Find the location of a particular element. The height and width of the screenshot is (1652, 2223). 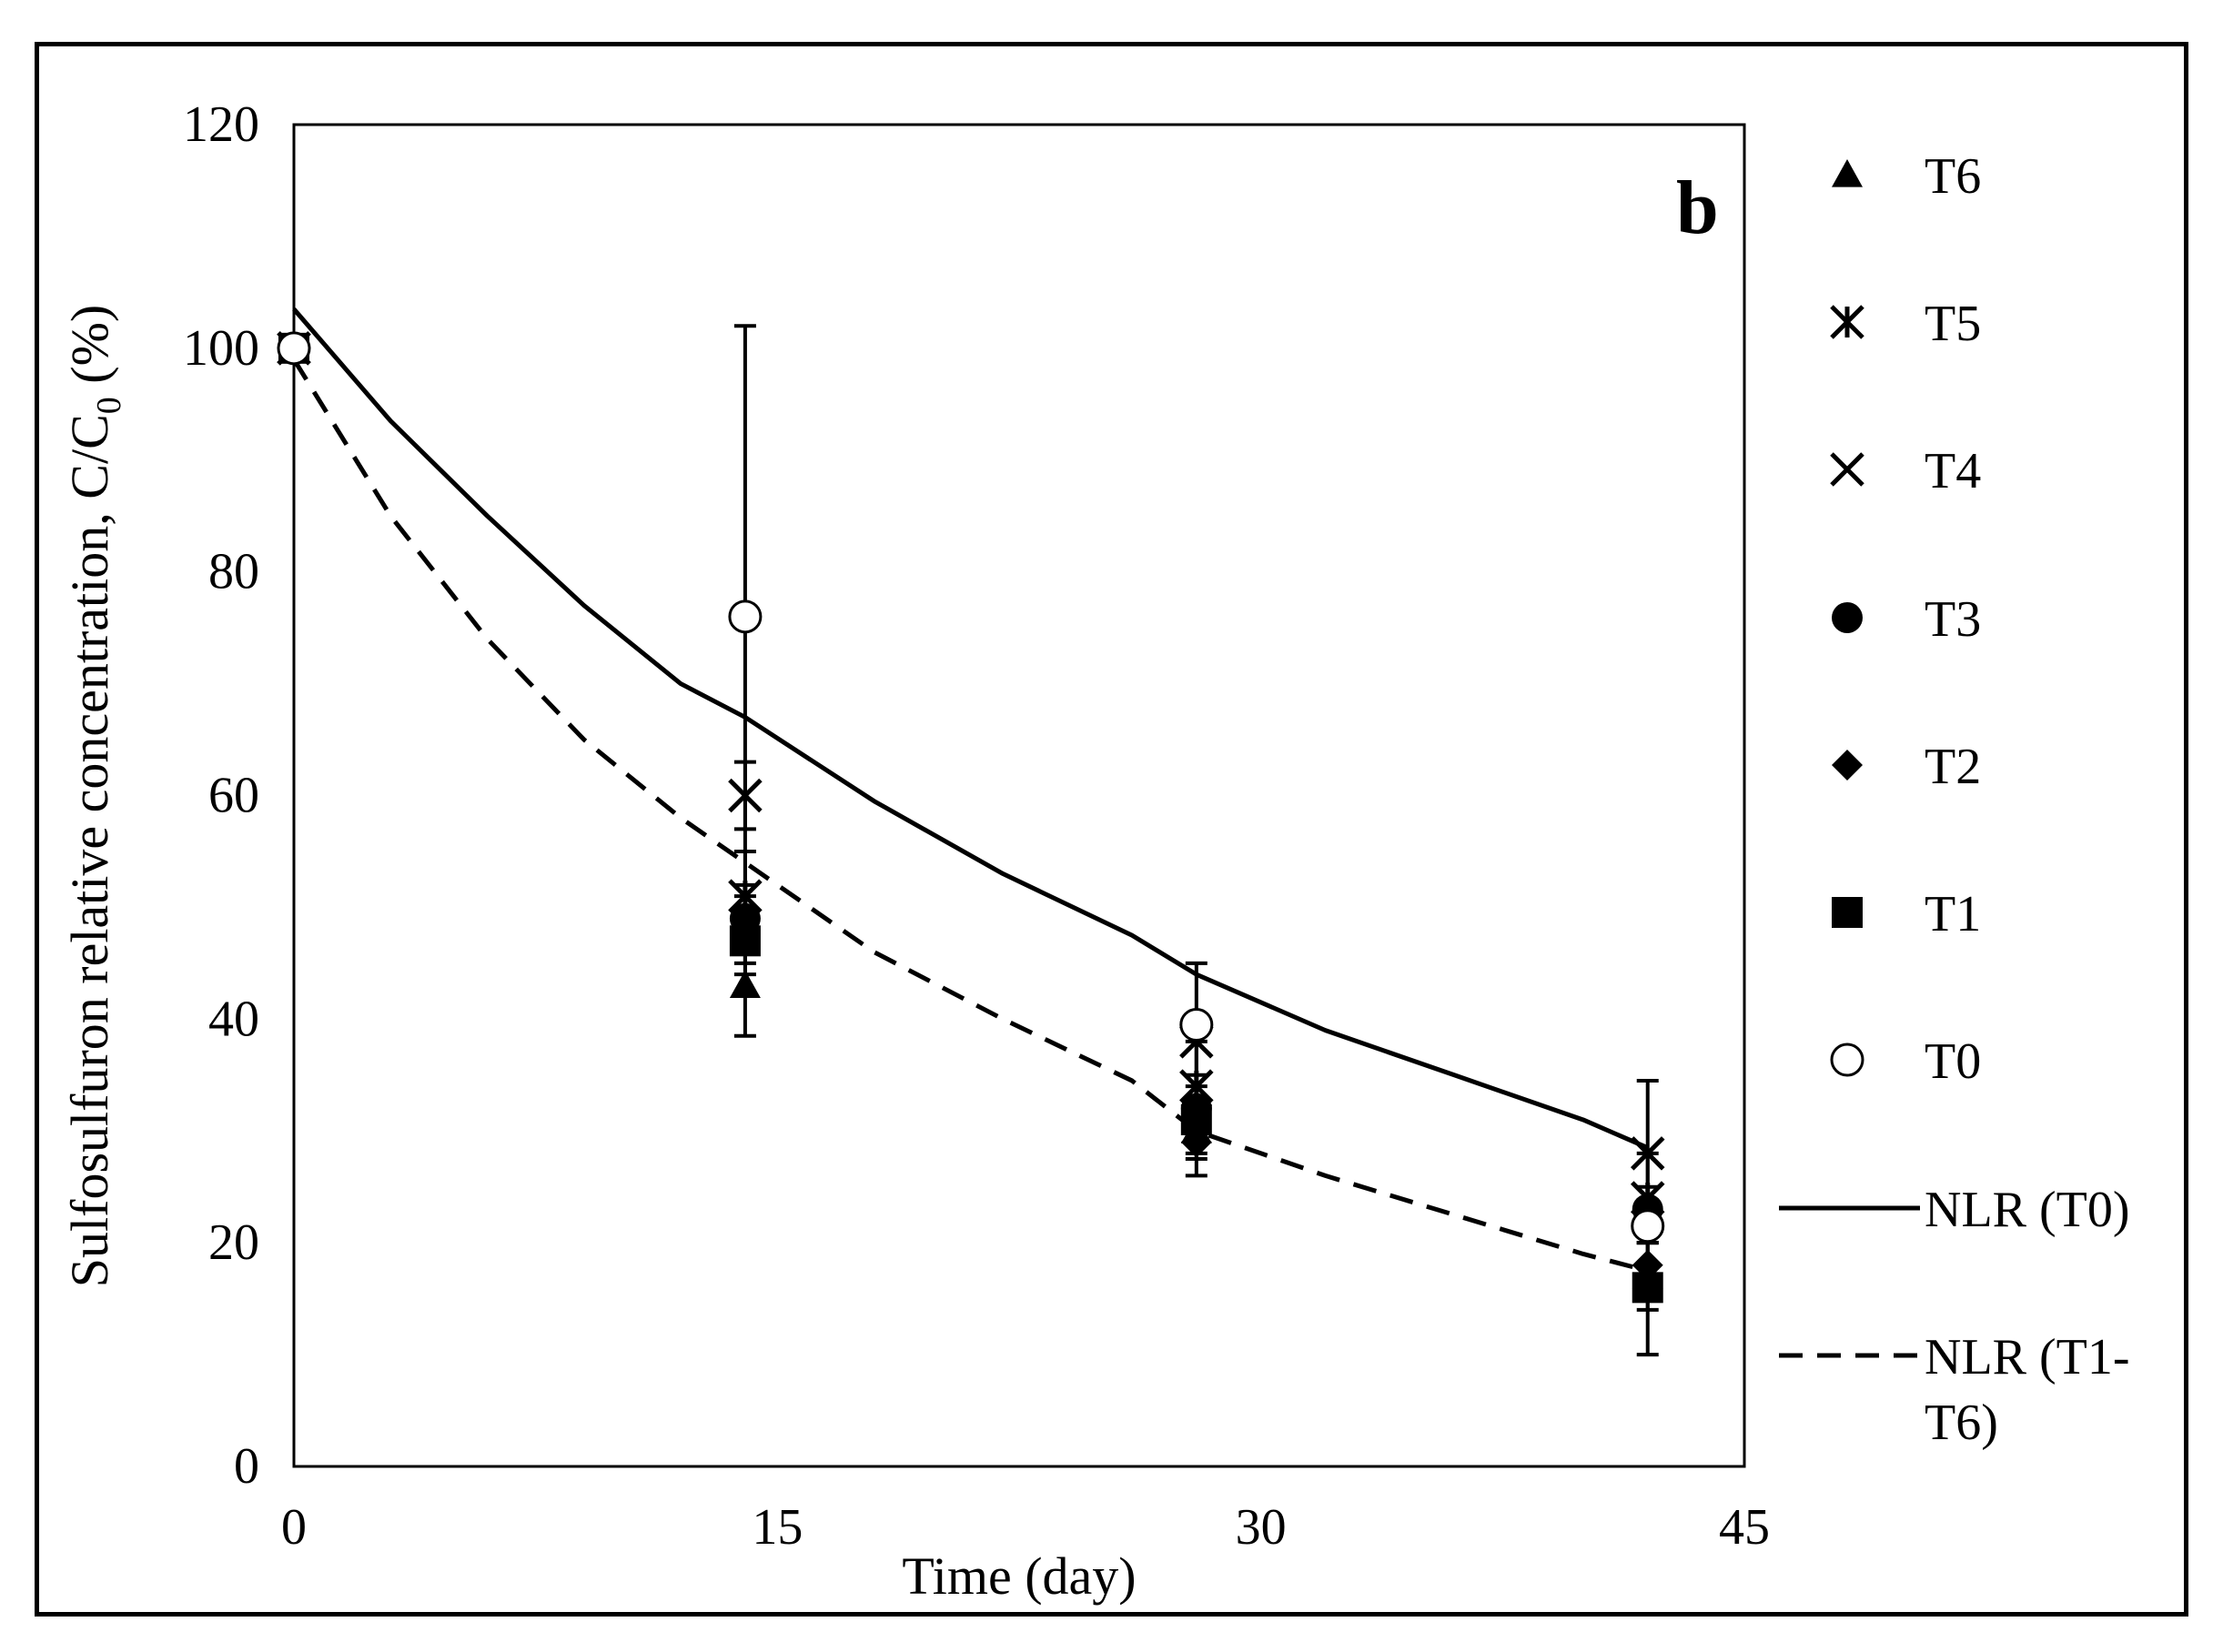

legend-marker-t3 is located at coordinates (1847, 617).